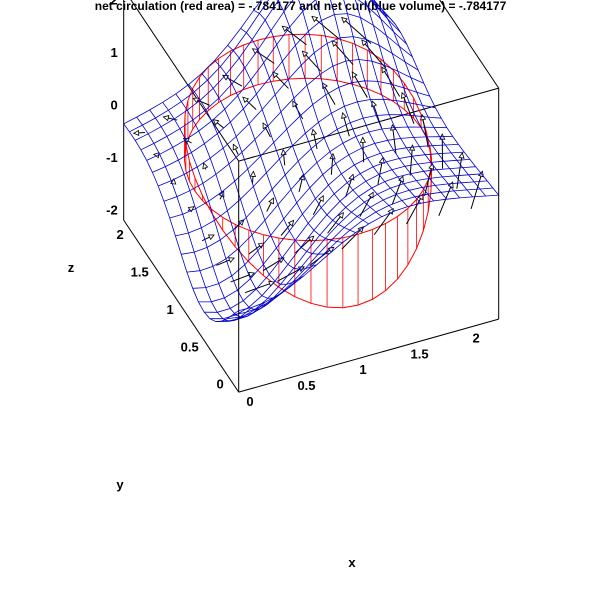 The width and height of the screenshot is (601, 601). Describe the element at coordinates (113, 4) in the screenshot. I see `z-tick-label: 2` at that location.